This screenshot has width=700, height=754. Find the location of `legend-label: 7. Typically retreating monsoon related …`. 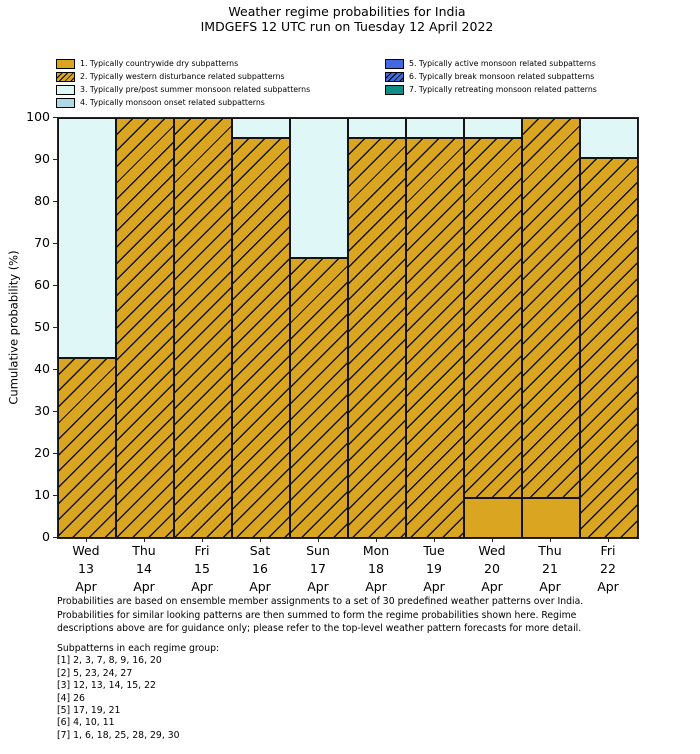

legend-label: 7. Typically retreating monsoon related … is located at coordinates (503, 89).